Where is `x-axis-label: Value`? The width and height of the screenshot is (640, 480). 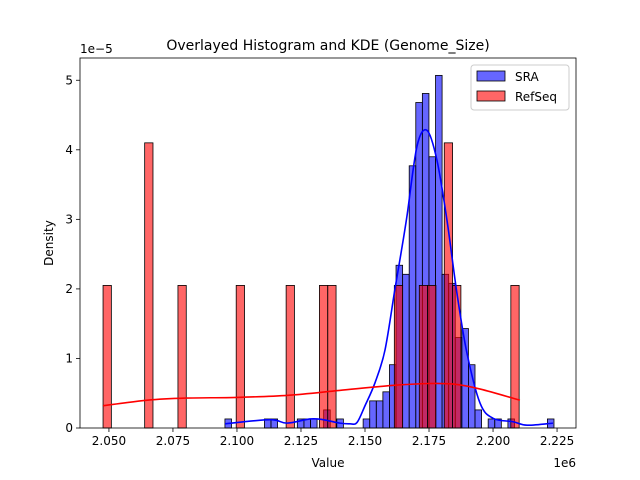
x-axis-label: Value is located at coordinates (328, 463).